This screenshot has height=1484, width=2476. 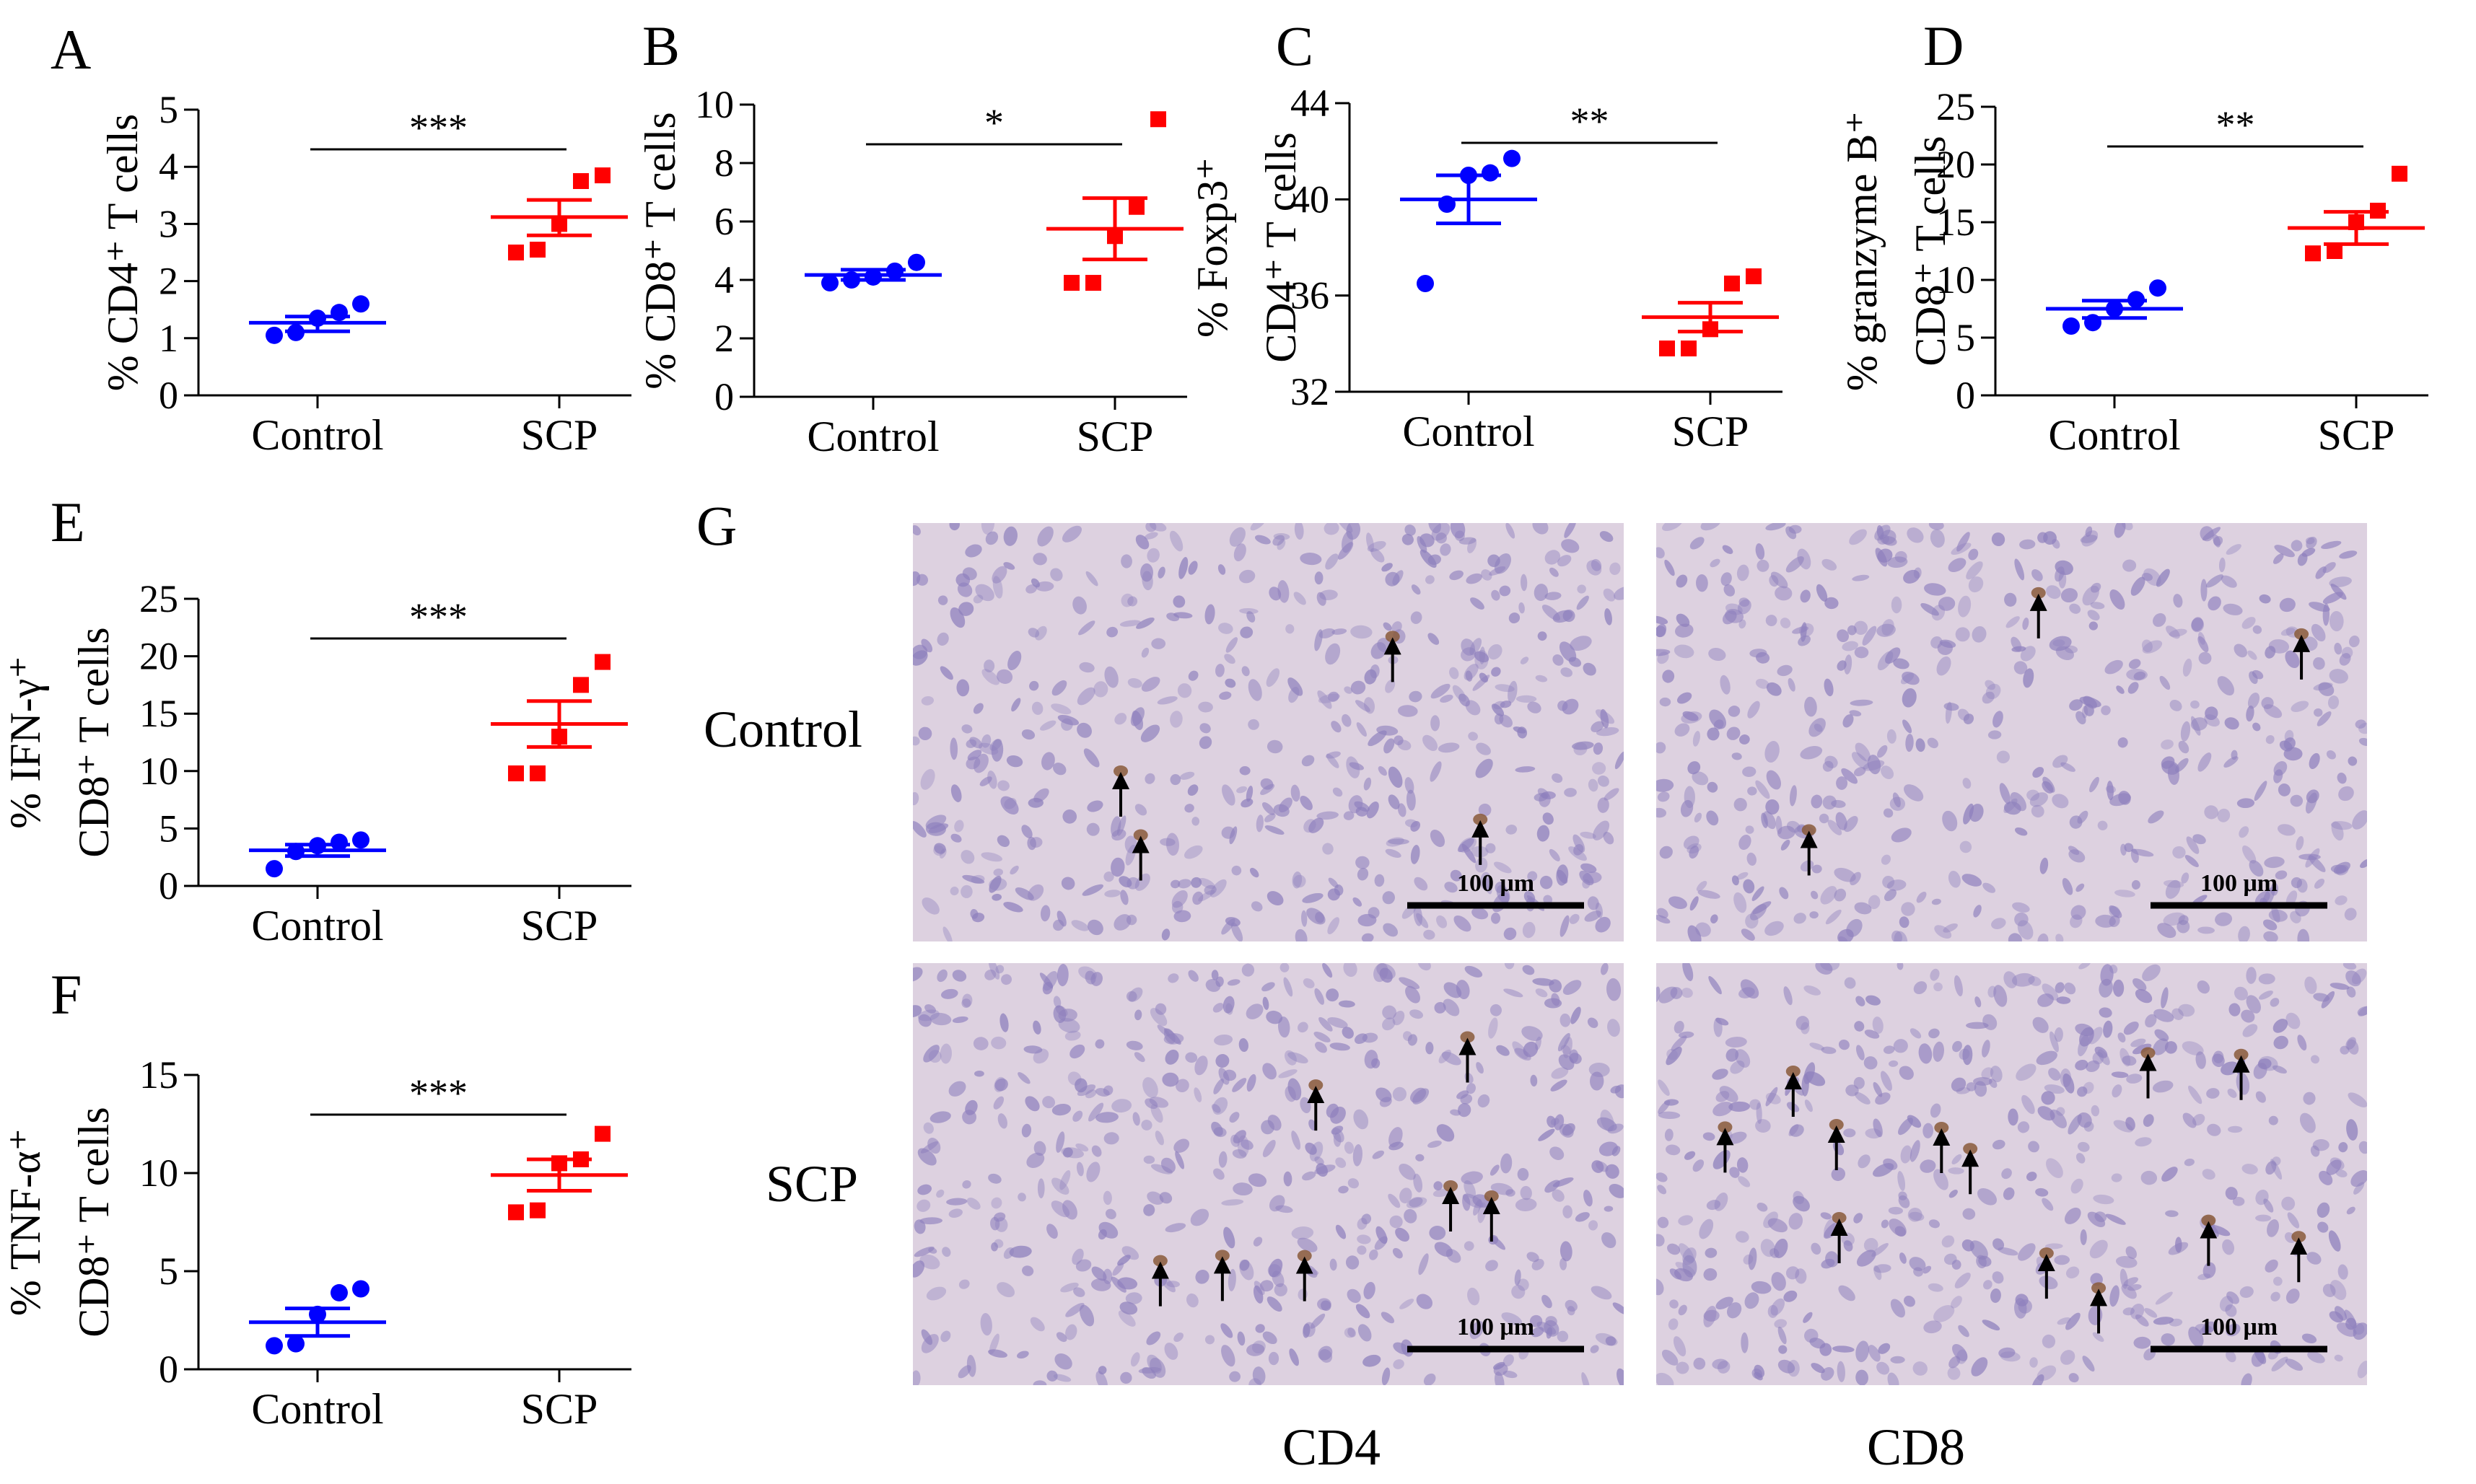 I want to click on y-tick-label: 3, so click(x=168, y=223).